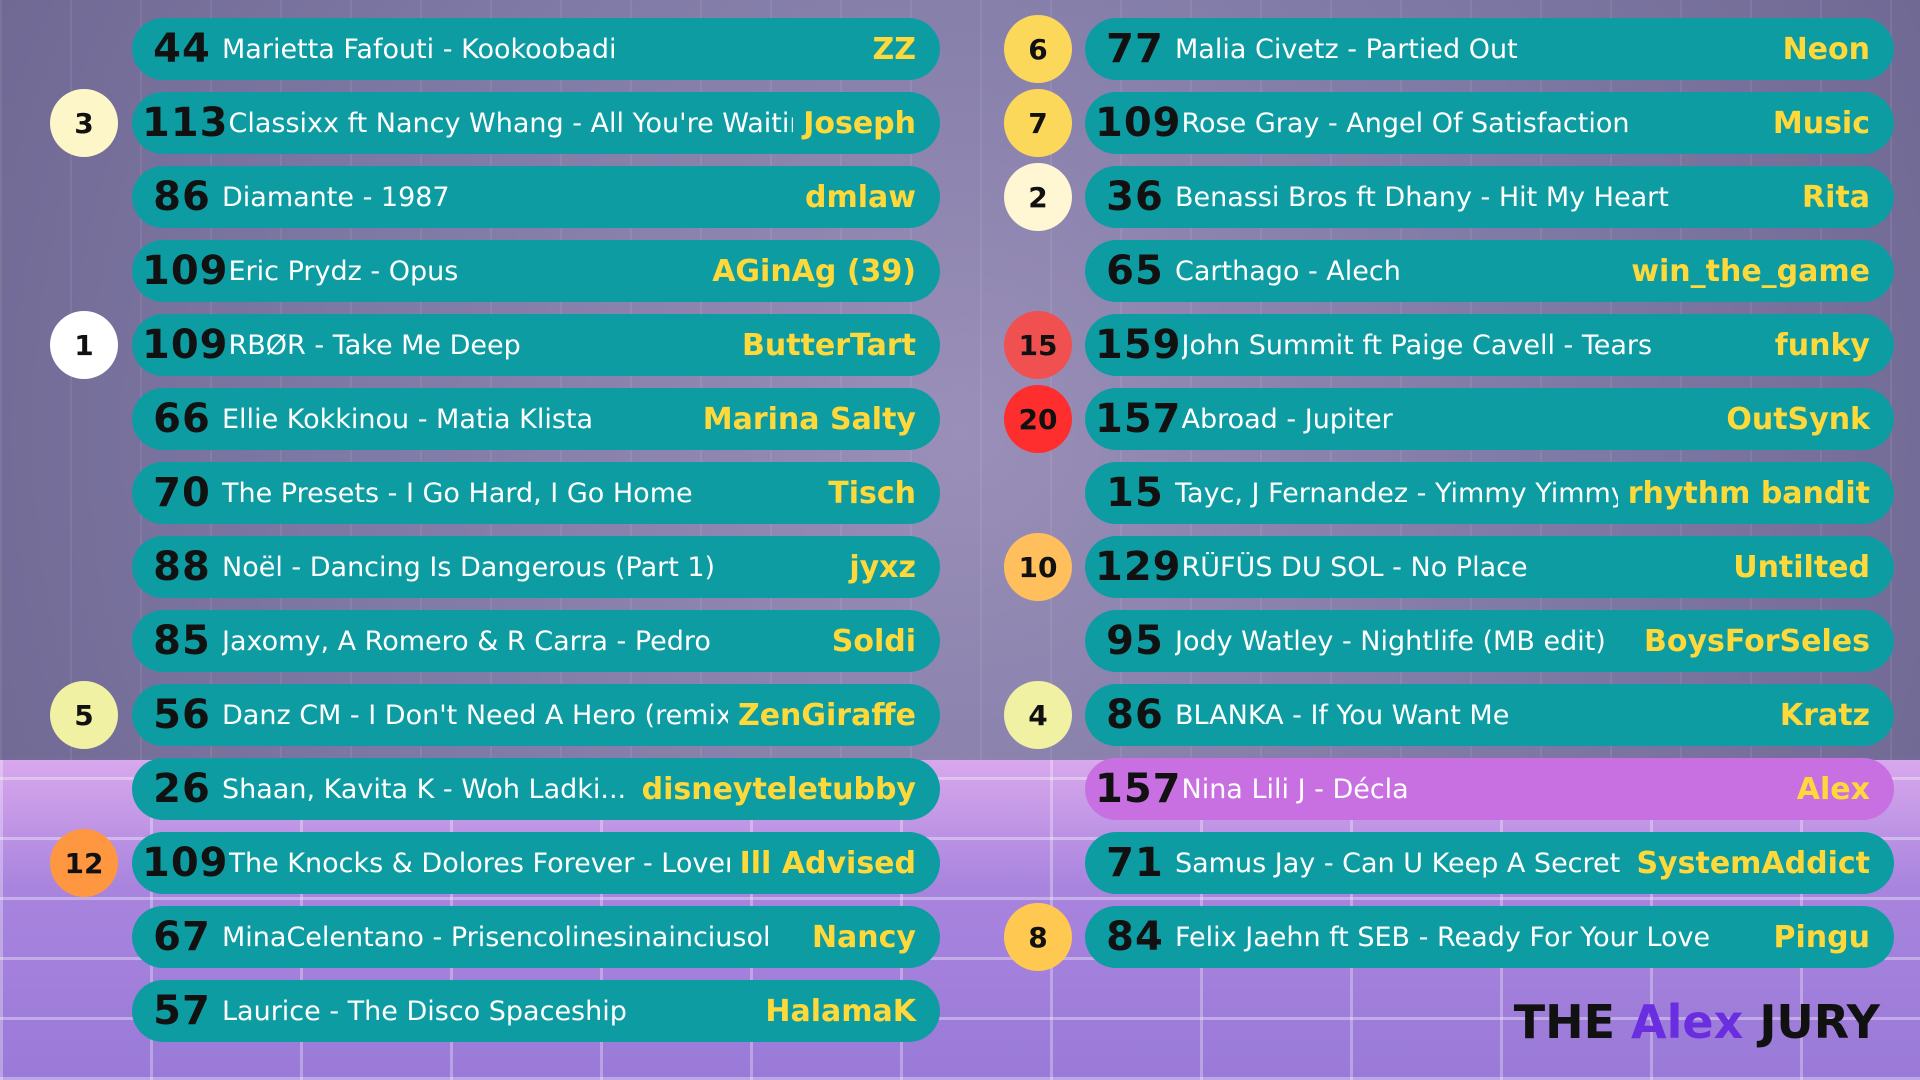  I want to click on song-title: Noël - Dancing Is Dangerous (Part 1), so click(469, 567).